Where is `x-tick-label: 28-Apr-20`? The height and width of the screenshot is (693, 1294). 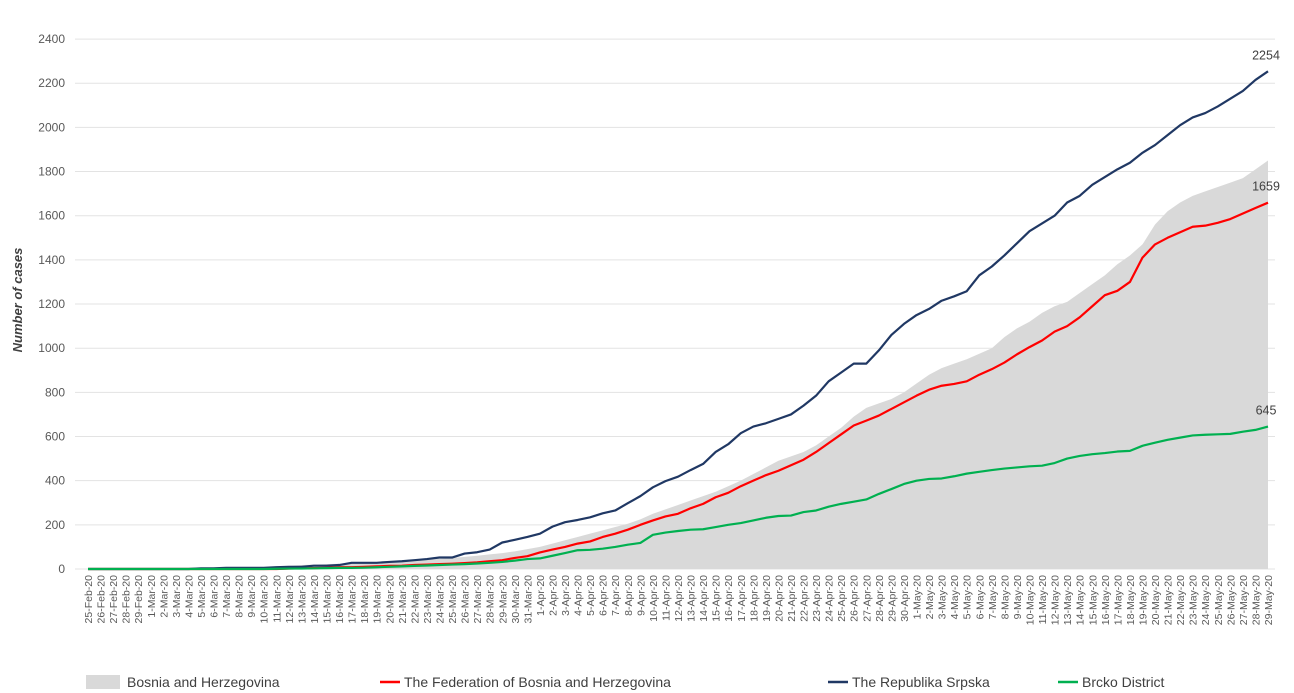 x-tick-label: 28-Apr-20 is located at coordinates (880, 598).